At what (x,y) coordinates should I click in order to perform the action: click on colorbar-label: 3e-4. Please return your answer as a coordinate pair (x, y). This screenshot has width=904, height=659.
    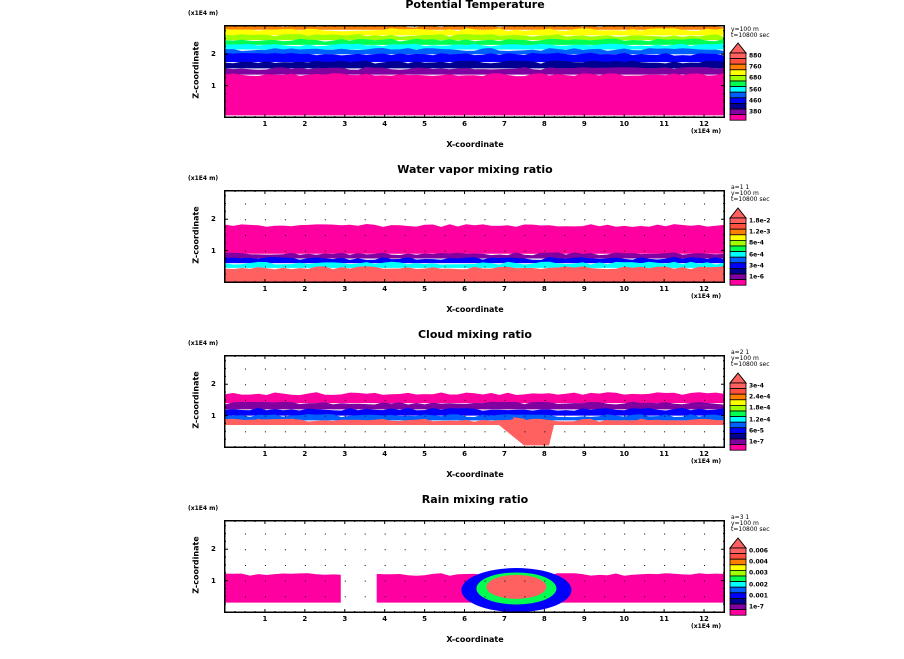
    Looking at the image, I should click on (756, 266).